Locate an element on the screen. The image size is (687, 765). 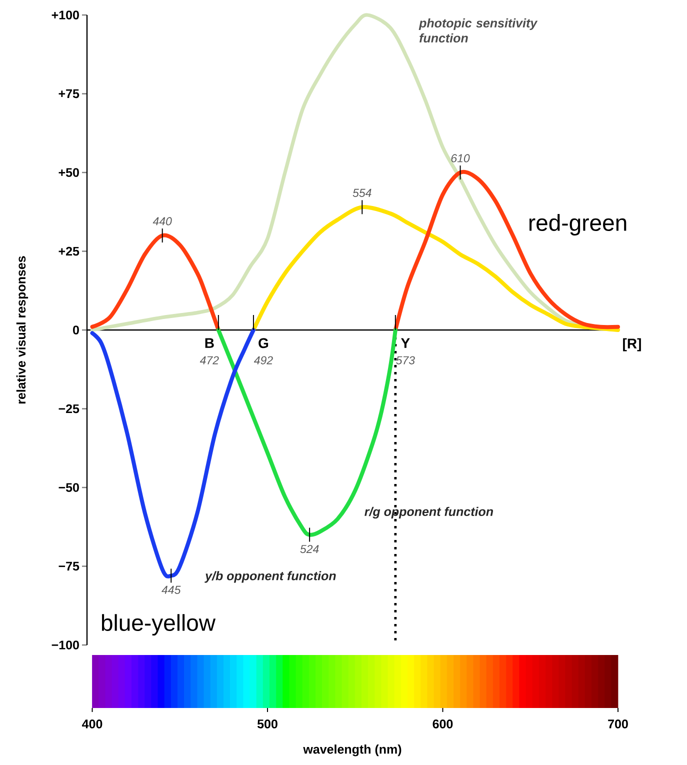
x-tick-label: 400 is located at coordinates (92, 724).